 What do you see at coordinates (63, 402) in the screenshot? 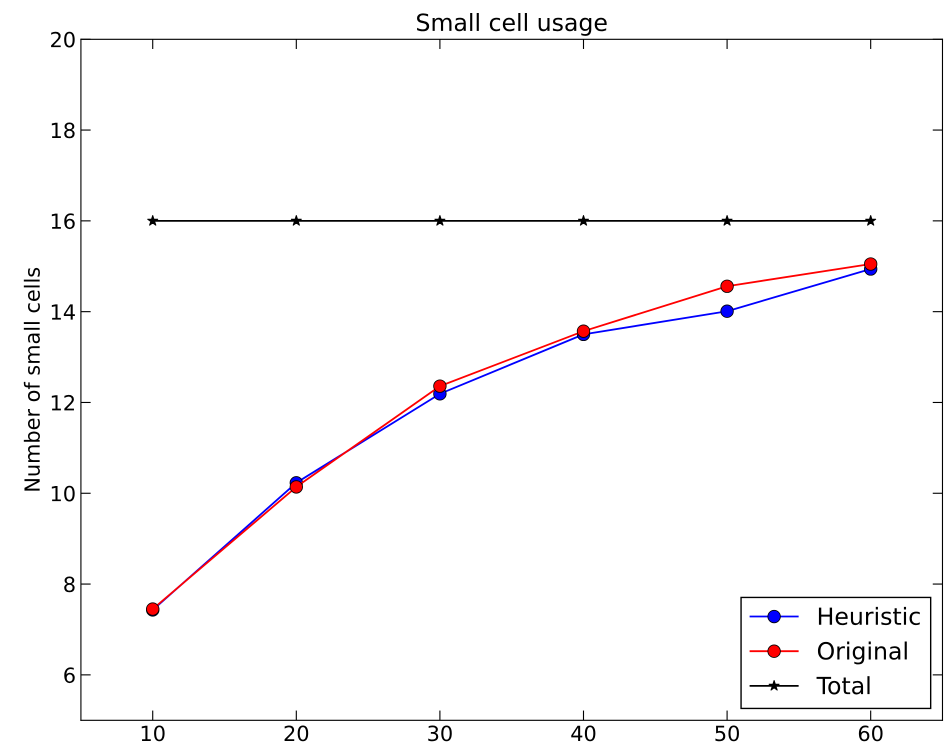
I see `y-tick-label: 12` at bounding box center [63, 402].